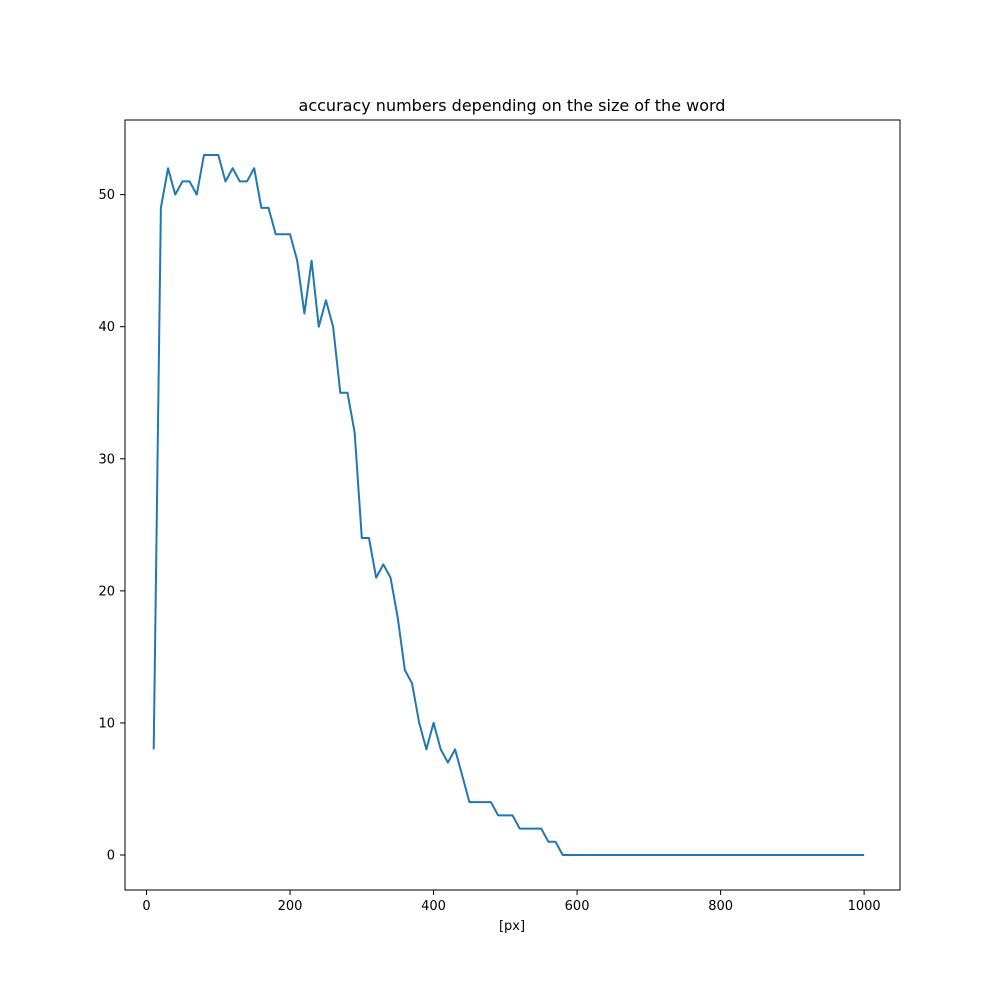 The height and width of the screenshot is (1000, 1000). Describe the element at coordinates (720, 906) in the screenshot. I see `x-tick-label: 800` at that location.